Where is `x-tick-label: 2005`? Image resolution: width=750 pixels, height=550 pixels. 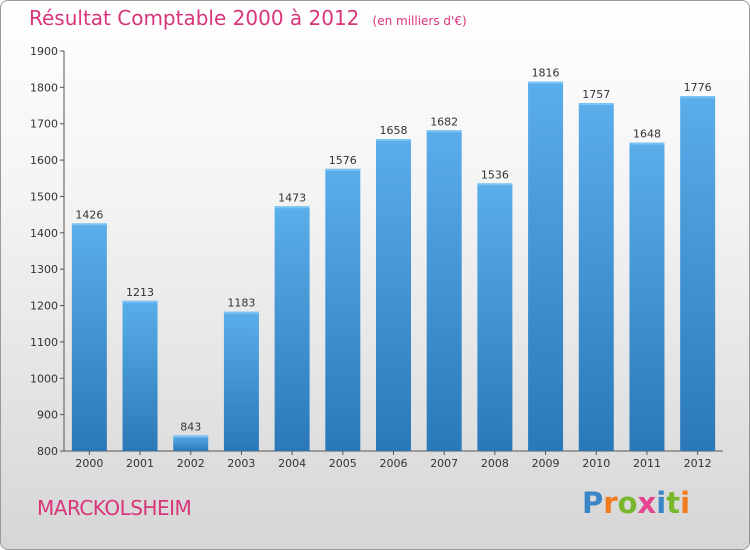 x-tick-label: 2005 is located at coordinates (343, 463).